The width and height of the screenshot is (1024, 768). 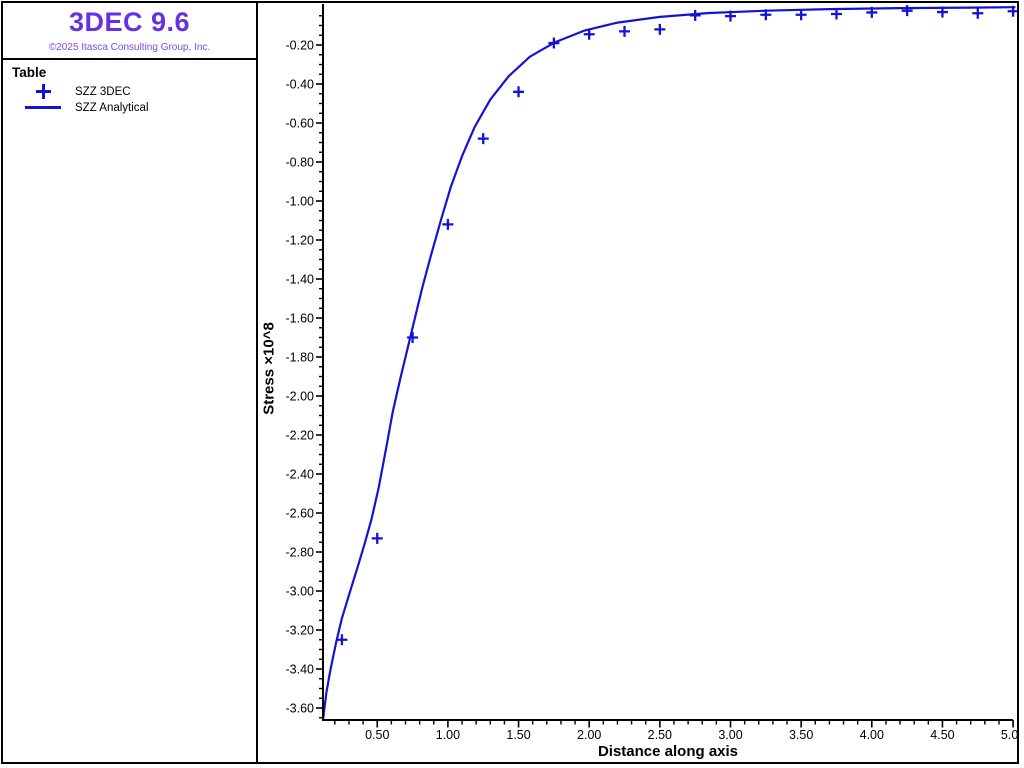 I want to click on x-tick-label: 4.50, so click(x=942, y=735).